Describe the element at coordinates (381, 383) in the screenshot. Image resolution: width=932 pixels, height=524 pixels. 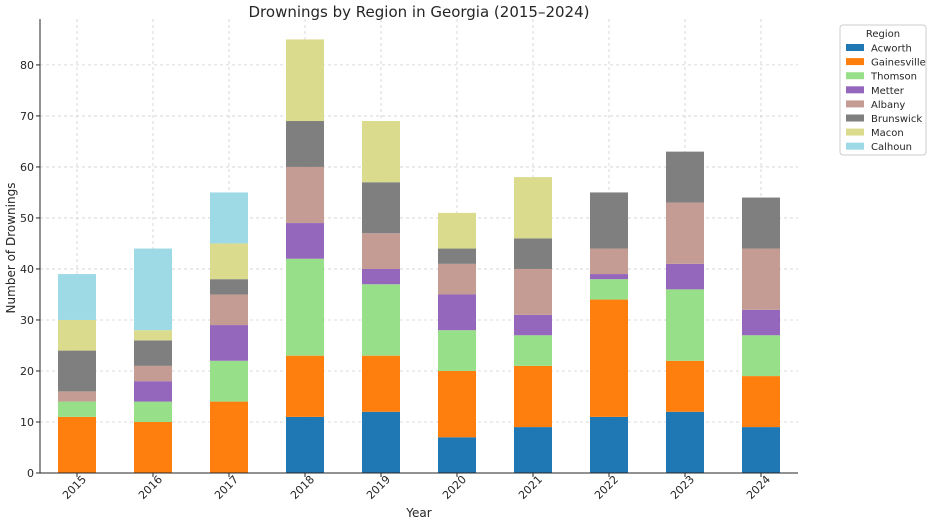
I see `bar-segment-gainesville-2019` at that location.